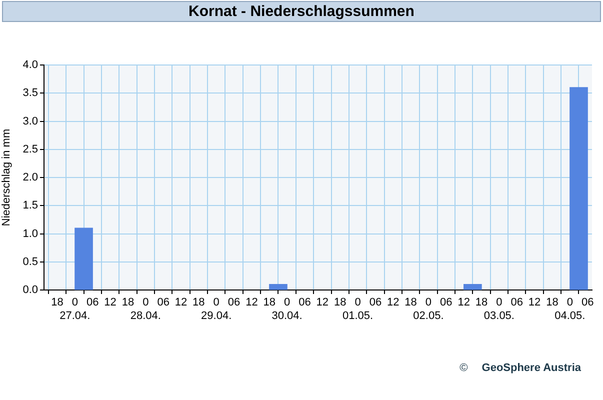 The image size is (603, 400). I want to click on y-tick-label: 2.5, so click(30, 149).